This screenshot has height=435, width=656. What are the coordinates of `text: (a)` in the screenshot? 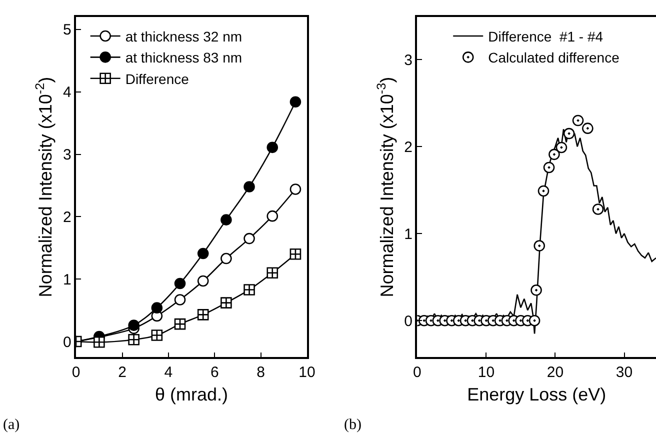 It's located at (11, 425).